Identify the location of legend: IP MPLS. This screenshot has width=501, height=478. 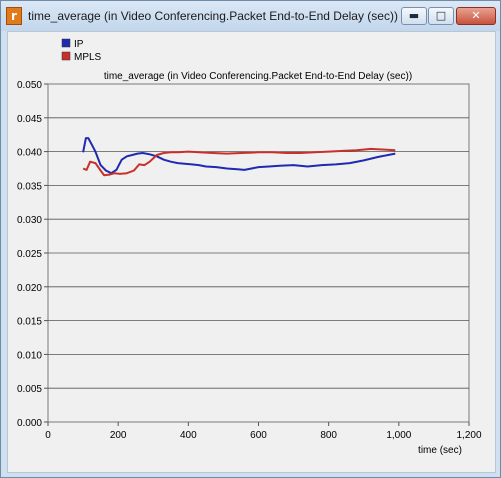
(81, 50).